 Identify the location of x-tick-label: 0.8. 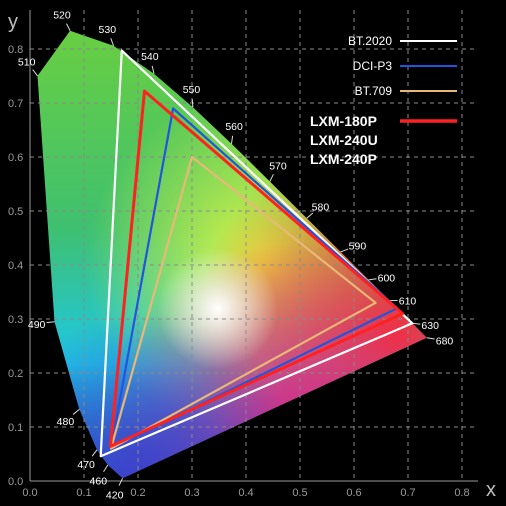
(461, 493).